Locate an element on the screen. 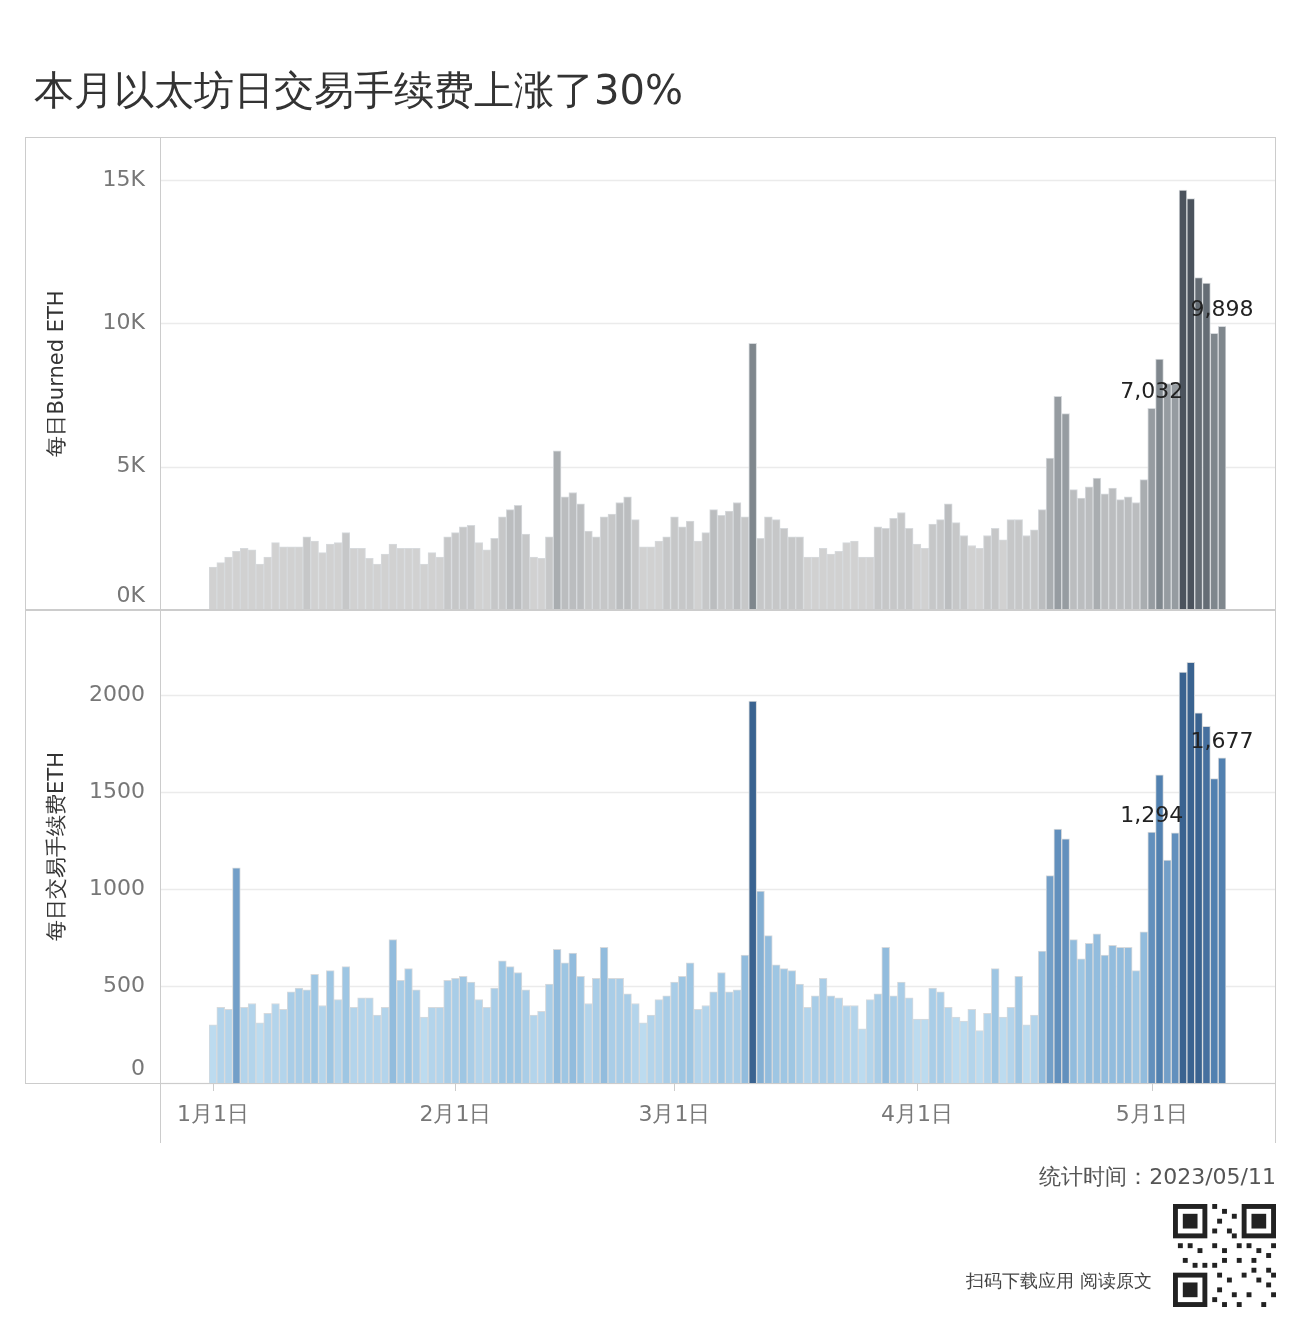 This screenshot has width=1304, height=1319. x-tick-label: 2月1日 is located at coordinates (455, 1113).